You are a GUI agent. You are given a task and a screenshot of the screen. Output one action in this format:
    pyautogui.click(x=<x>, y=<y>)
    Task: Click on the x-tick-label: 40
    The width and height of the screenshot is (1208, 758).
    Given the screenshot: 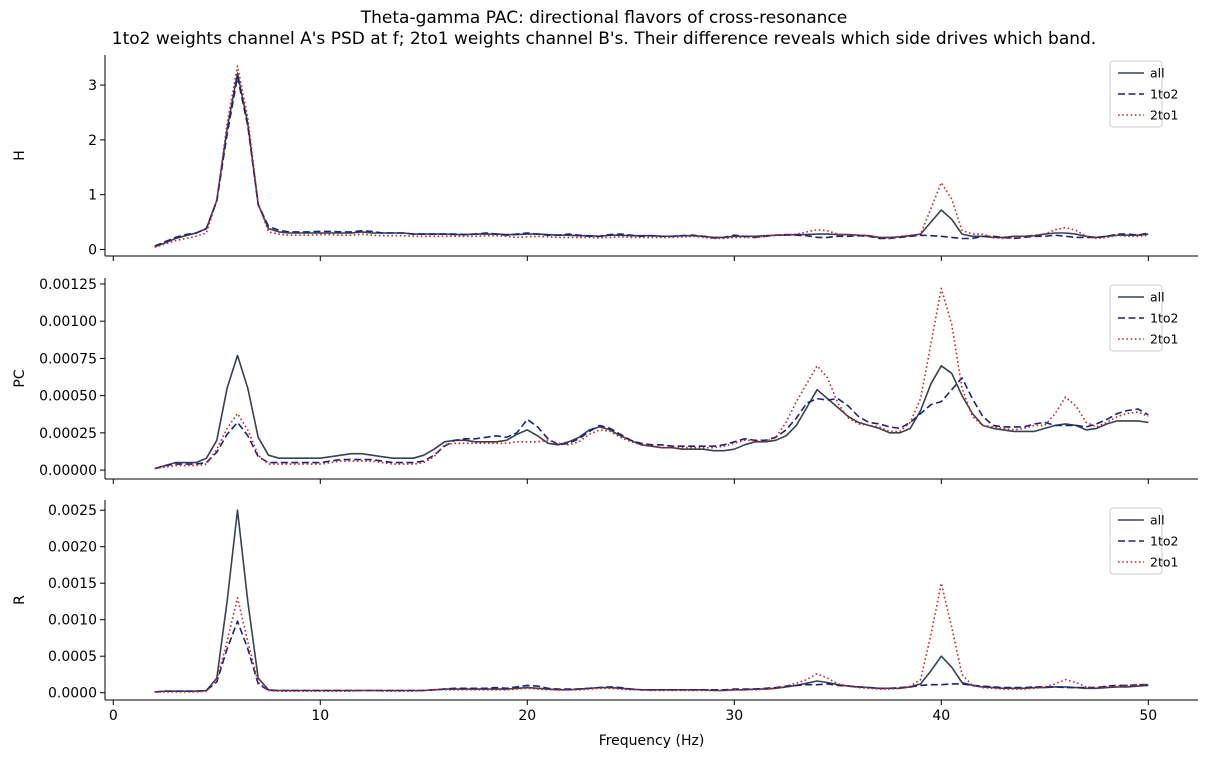 What is the action you would take?
    pyautogui.click(x=941, y=716)
    